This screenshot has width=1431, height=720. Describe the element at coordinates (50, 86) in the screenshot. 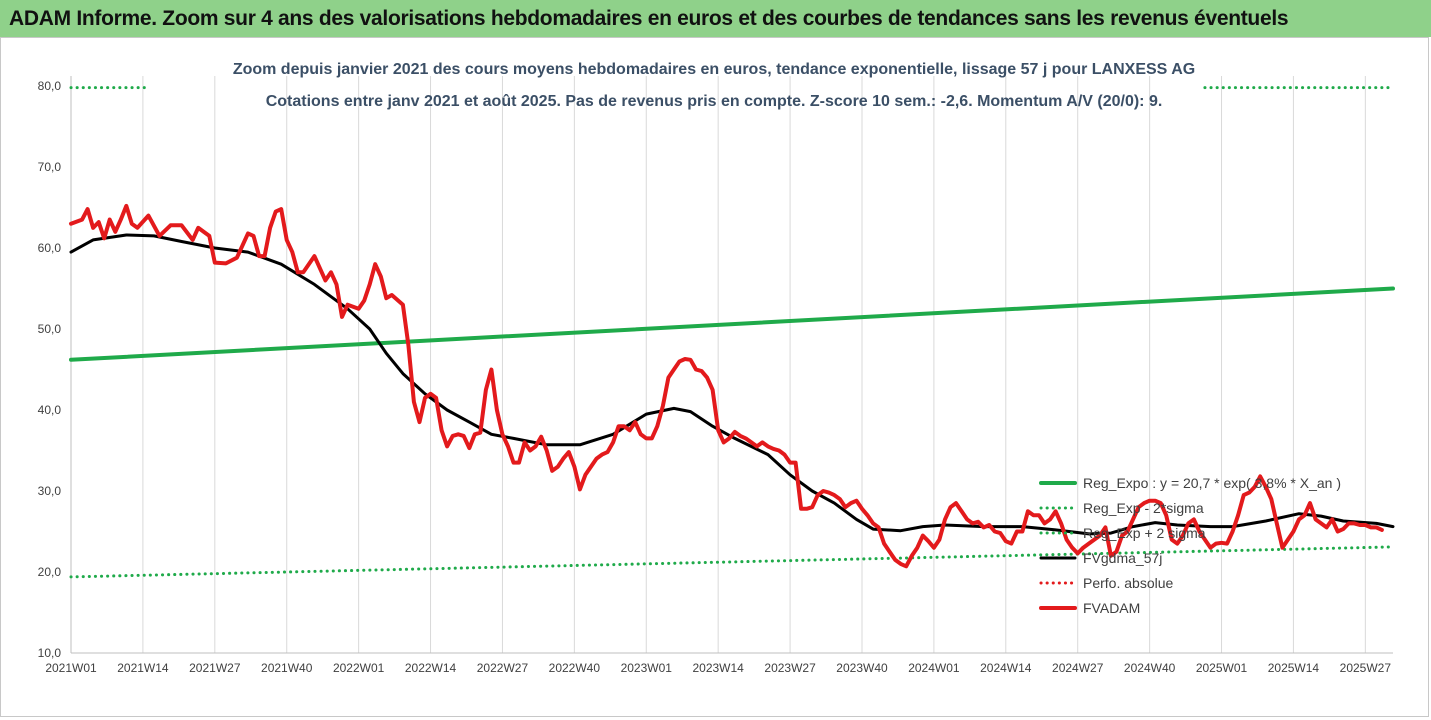

I see `y-tick-label: 80,0` at that location.